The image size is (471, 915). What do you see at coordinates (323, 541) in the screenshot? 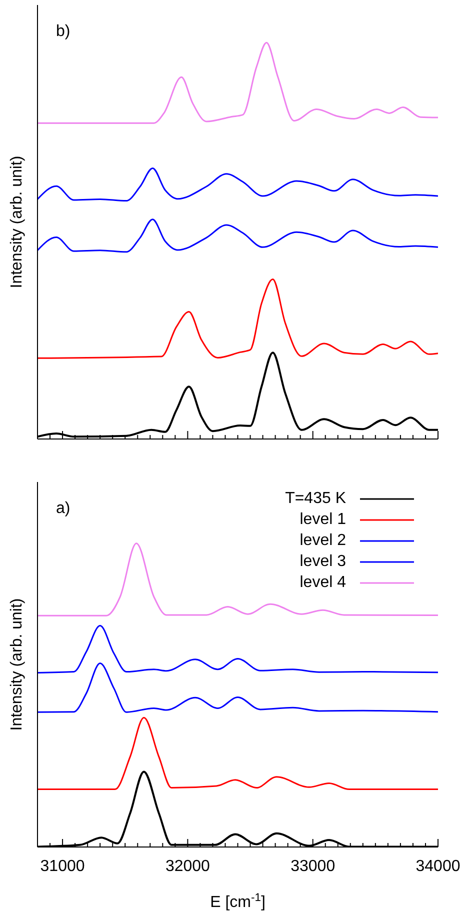
I see `legend-label: level 2` at bounding box center [323, 541].